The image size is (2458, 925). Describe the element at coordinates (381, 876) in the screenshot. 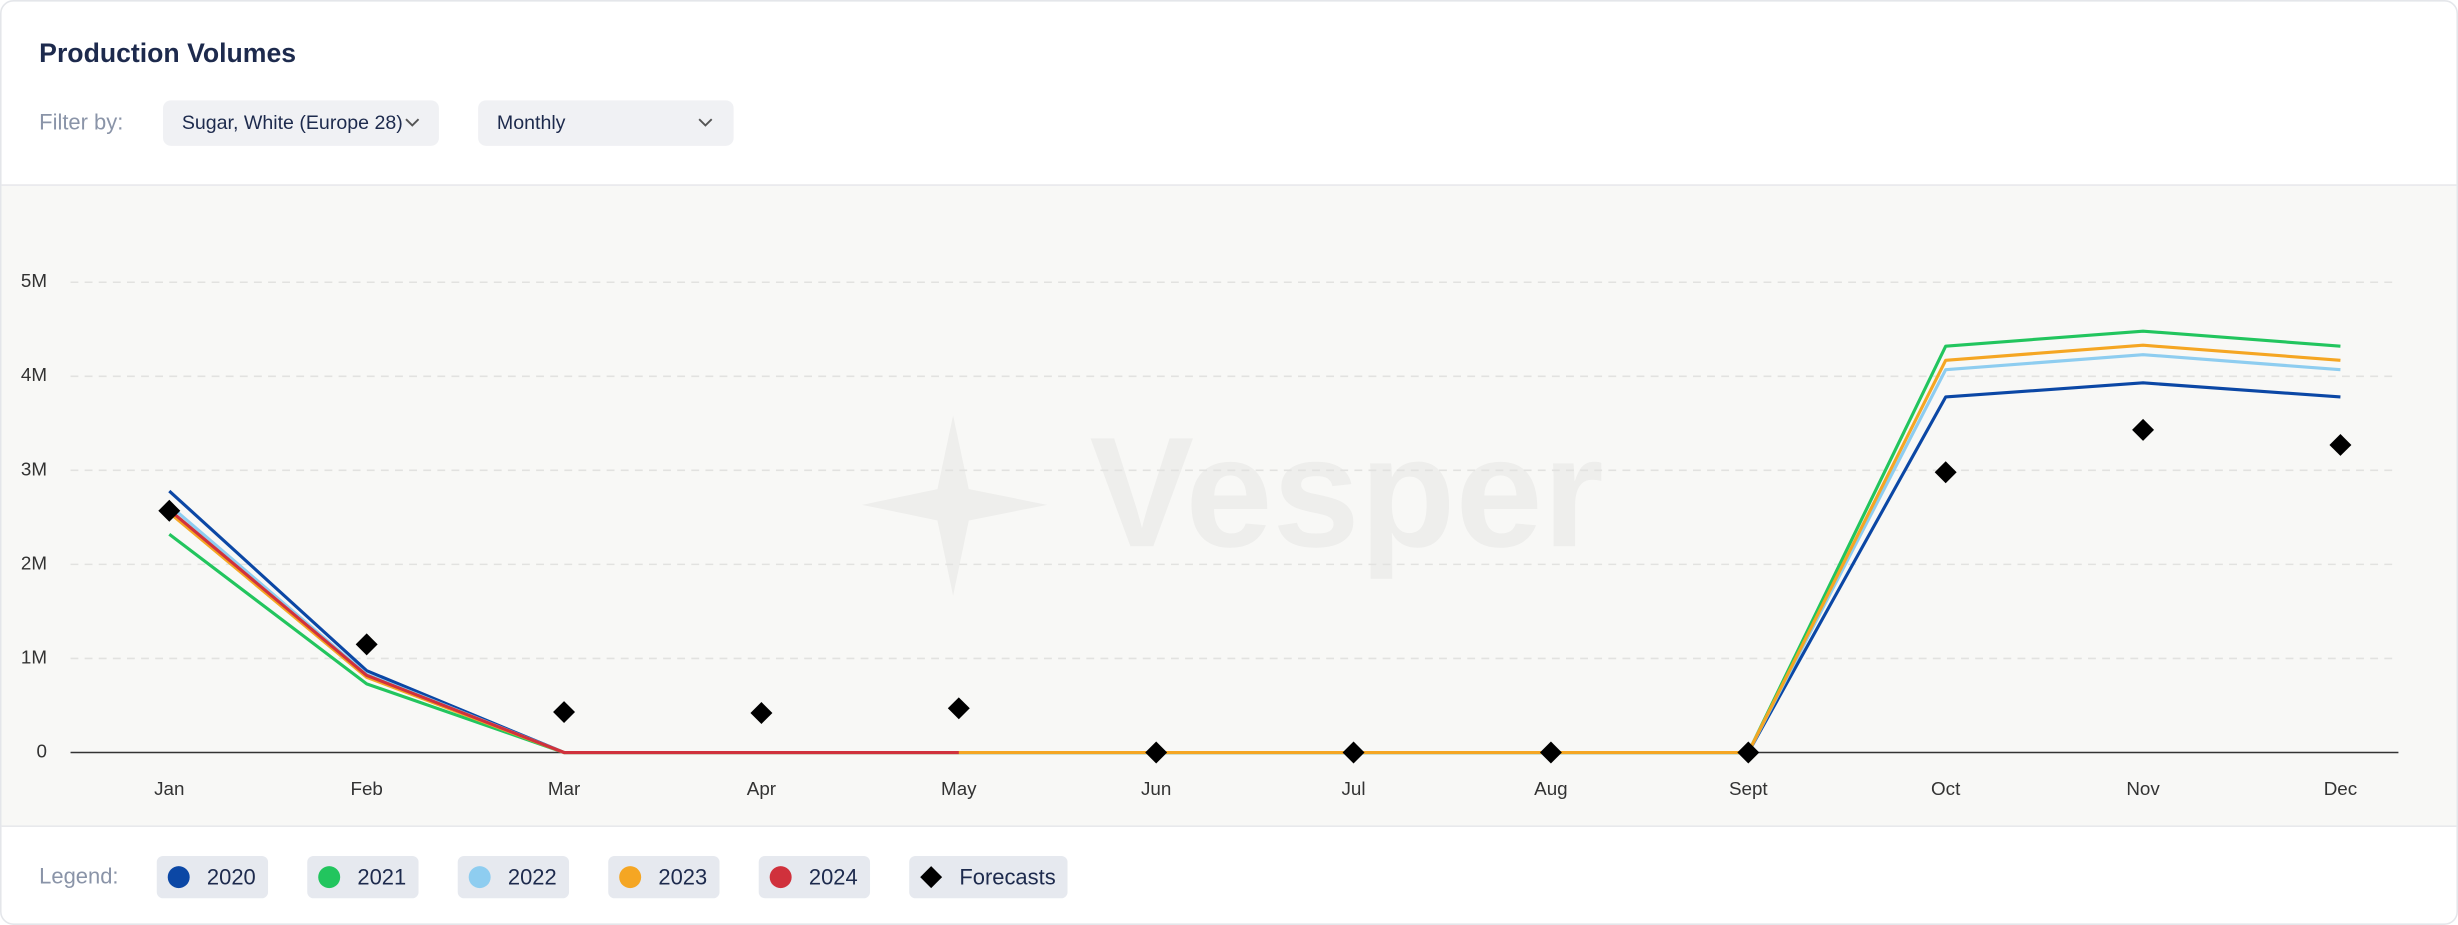

I see `legend-text: 2021` at that location.